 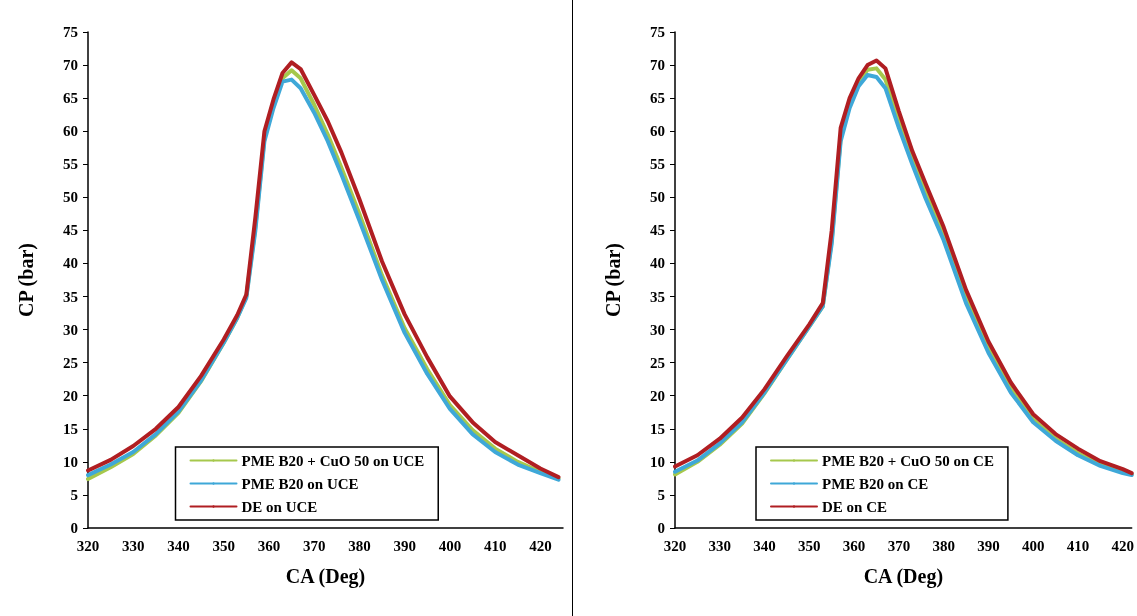 What do you see at coordinates (300, 483) in the screenshot?
I see `legend-label: PME B20 on UCE` at bounding box center [300, 483].